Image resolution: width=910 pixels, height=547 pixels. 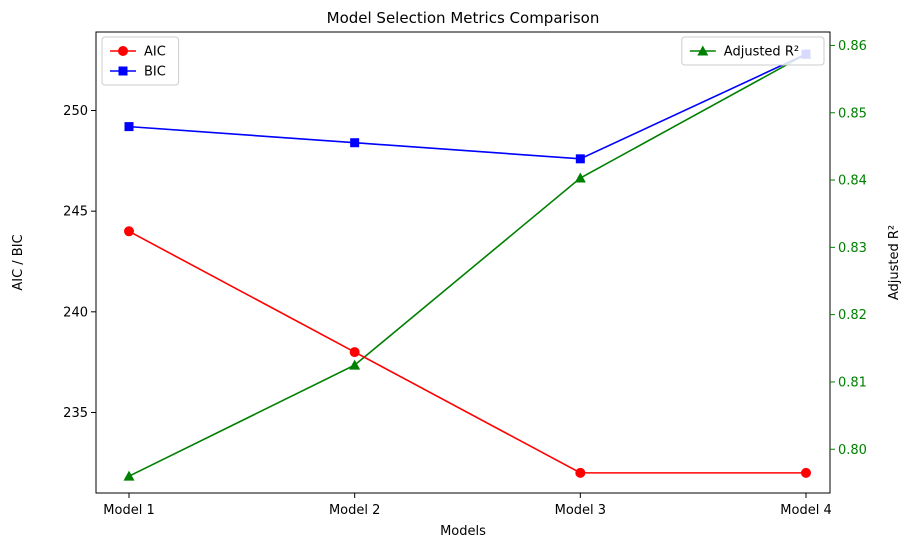 I want to click on x-tick-label: Model 3, so click(x=580, y=510).